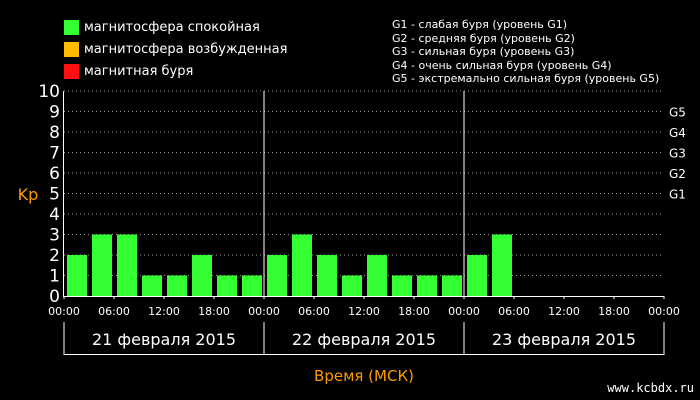 The height and width of the screenshot is (400, 700). I want to click on swatch-excited, so click(71, 49).